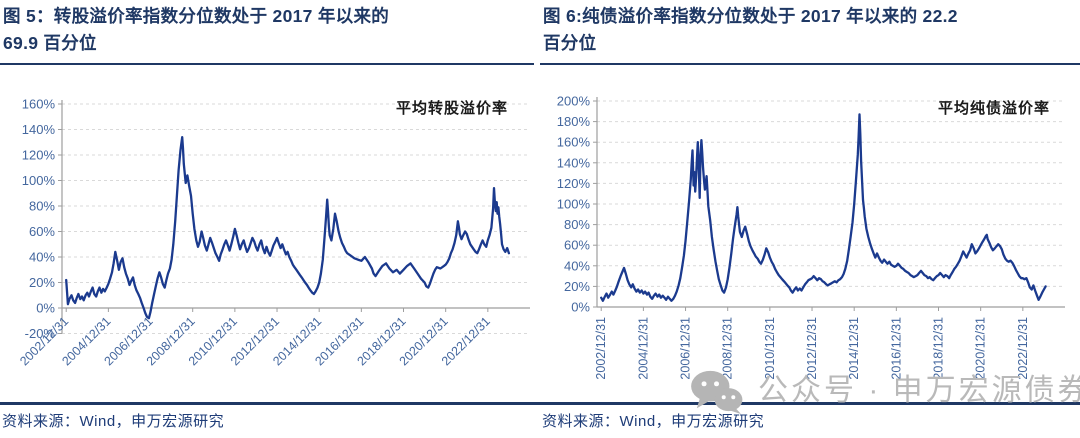  What do you see at coordinates (717, 392) in the screenshot?
I see `wechat-icon` at bounding box center [717, 392].